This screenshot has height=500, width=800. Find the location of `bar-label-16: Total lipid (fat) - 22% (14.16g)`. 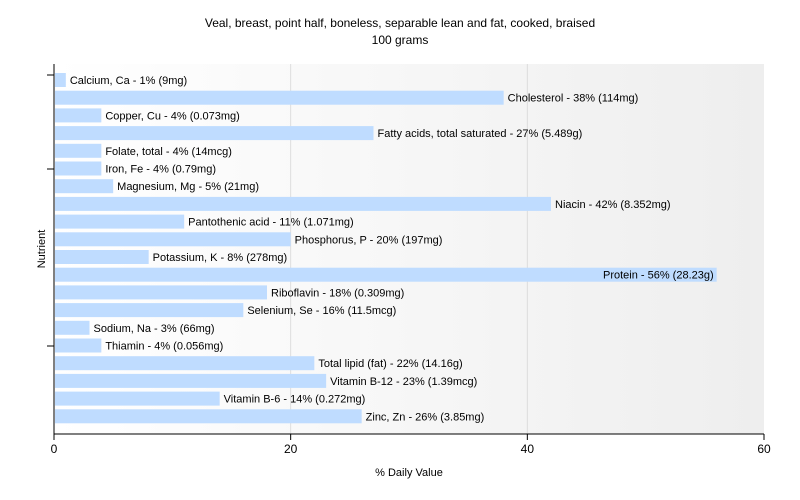

bar-label-16: Total lipid (fat) - 22% (14.16g) is located at coordinates (390, 364).